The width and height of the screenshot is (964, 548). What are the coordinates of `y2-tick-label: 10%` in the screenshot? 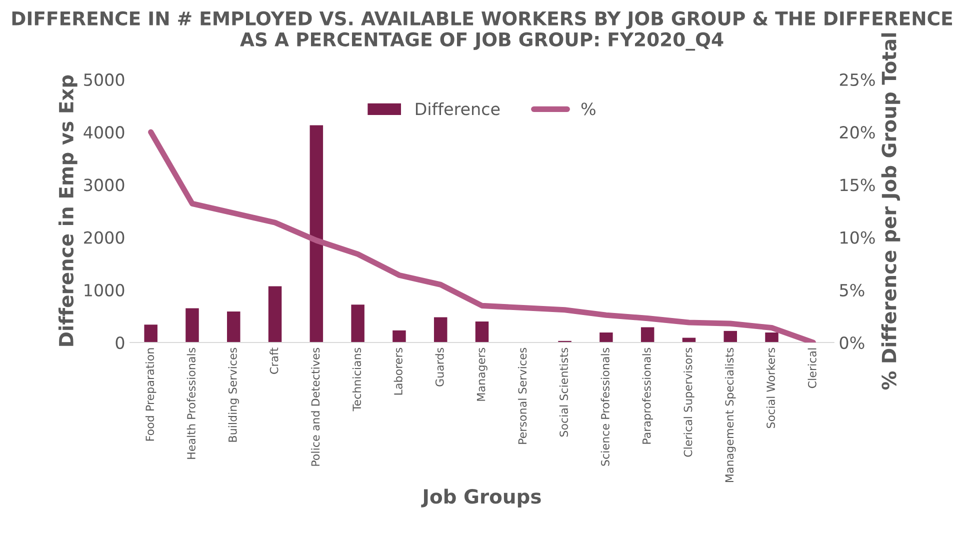 It's located at (857, 237).